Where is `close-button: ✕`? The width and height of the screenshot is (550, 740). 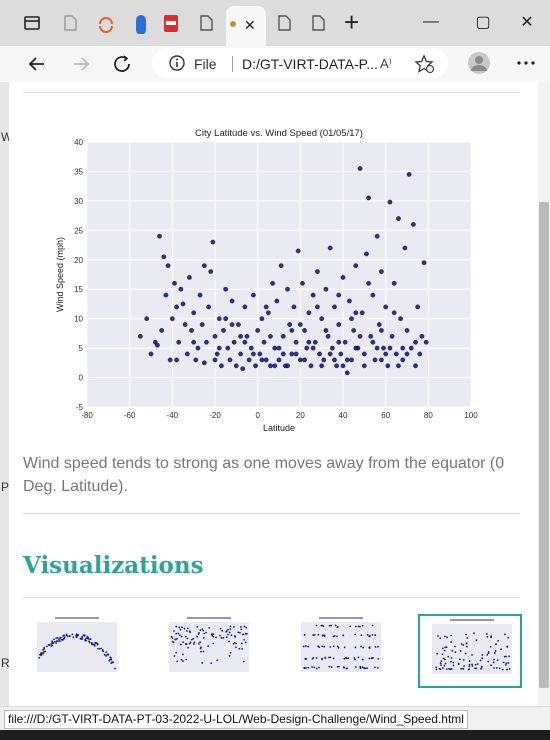
close-button: ✕ is located at coordinates (527, 22).